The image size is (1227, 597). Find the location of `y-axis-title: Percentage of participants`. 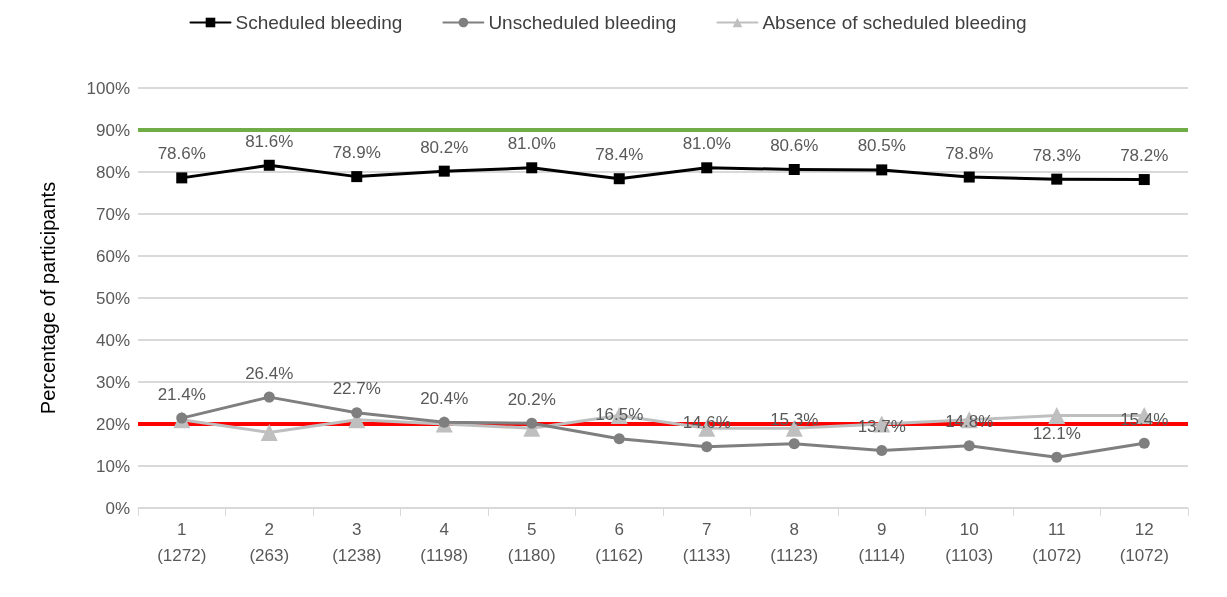

y-axis-title: Percentage of participants is located at coordinates (48, 298).